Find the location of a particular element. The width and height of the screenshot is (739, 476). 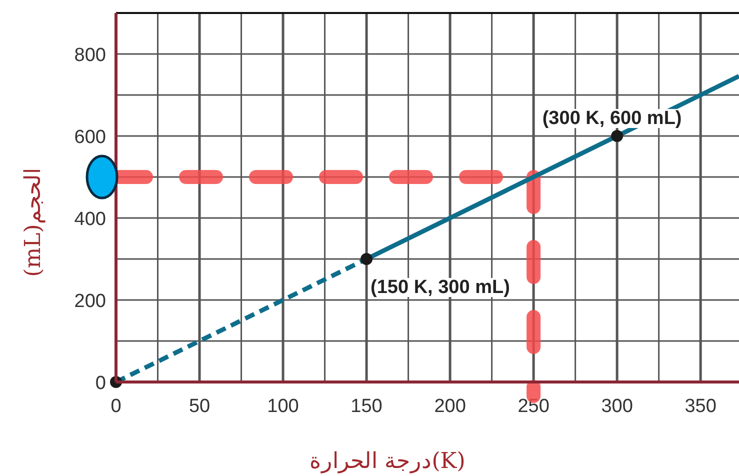

annotation: (150 K, 300 mL) is located at coordinates (440, 287).